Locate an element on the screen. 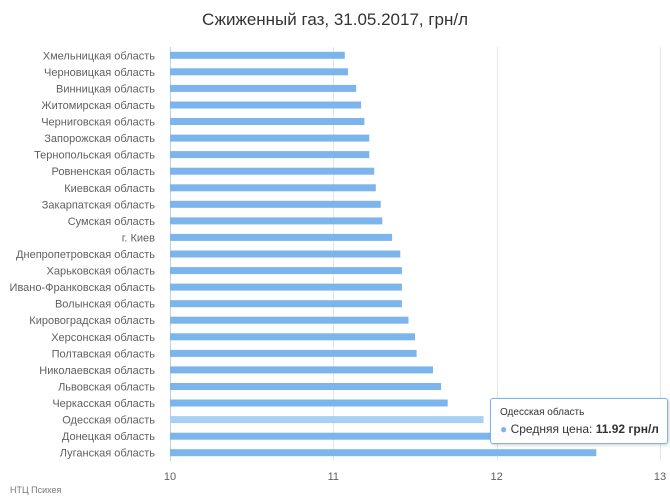  category-label: Сумская область is located at coordinates (112, 222).